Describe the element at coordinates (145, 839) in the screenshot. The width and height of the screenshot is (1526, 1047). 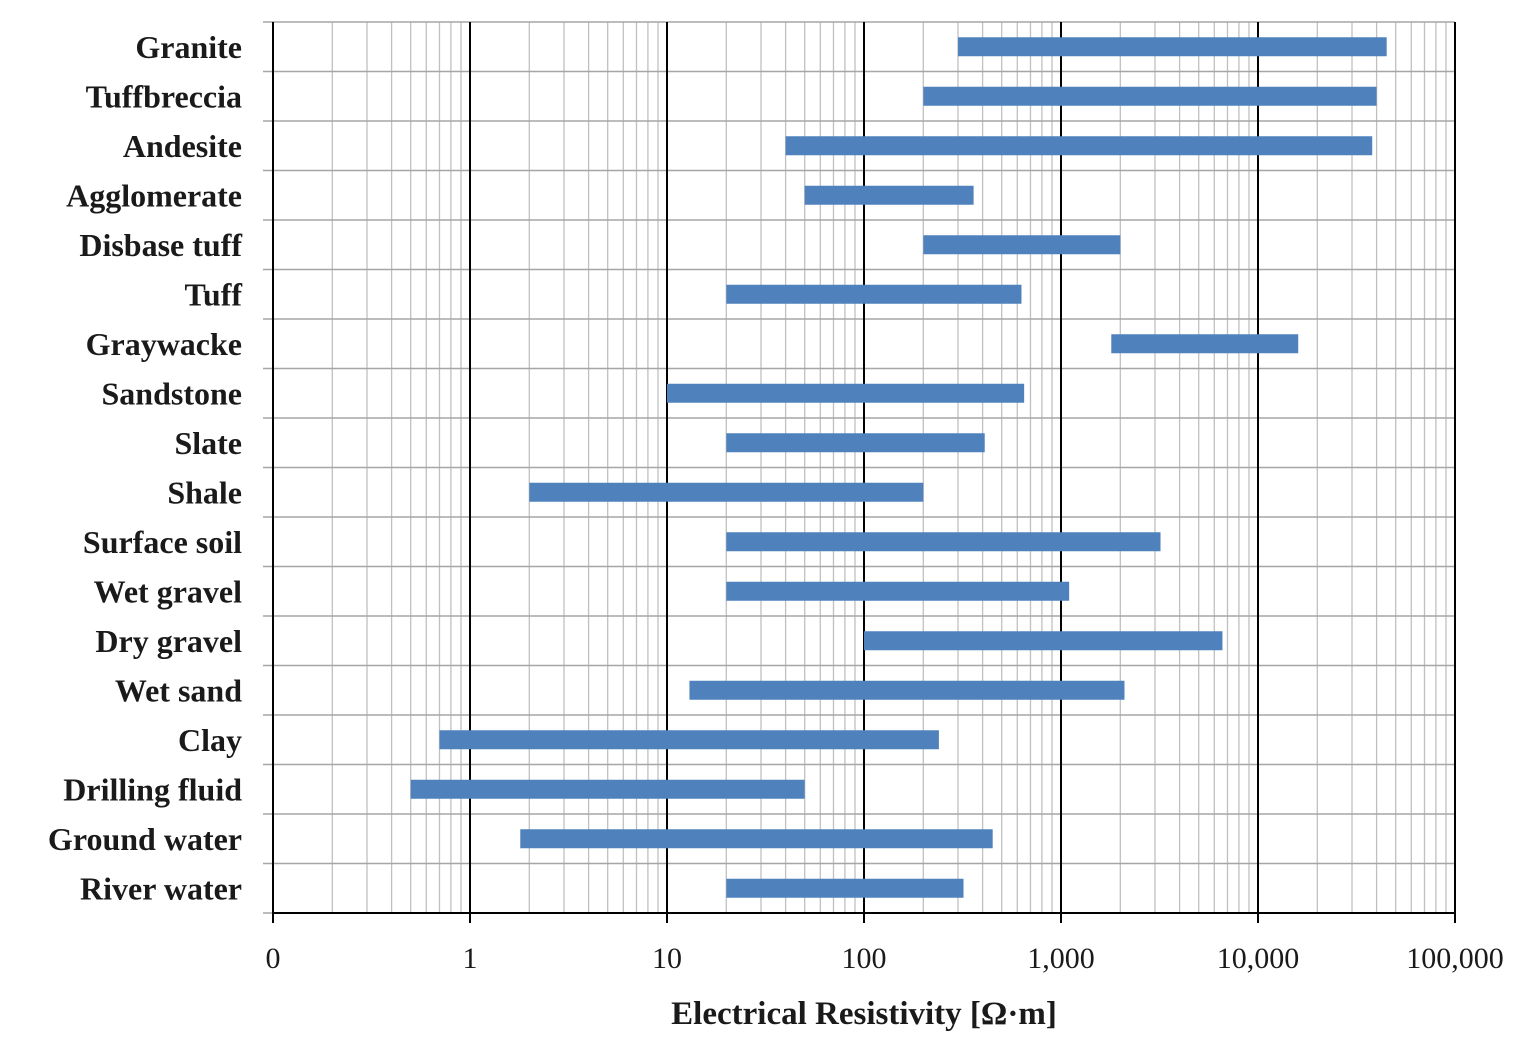
I see `category-label: Ground water` at that location.